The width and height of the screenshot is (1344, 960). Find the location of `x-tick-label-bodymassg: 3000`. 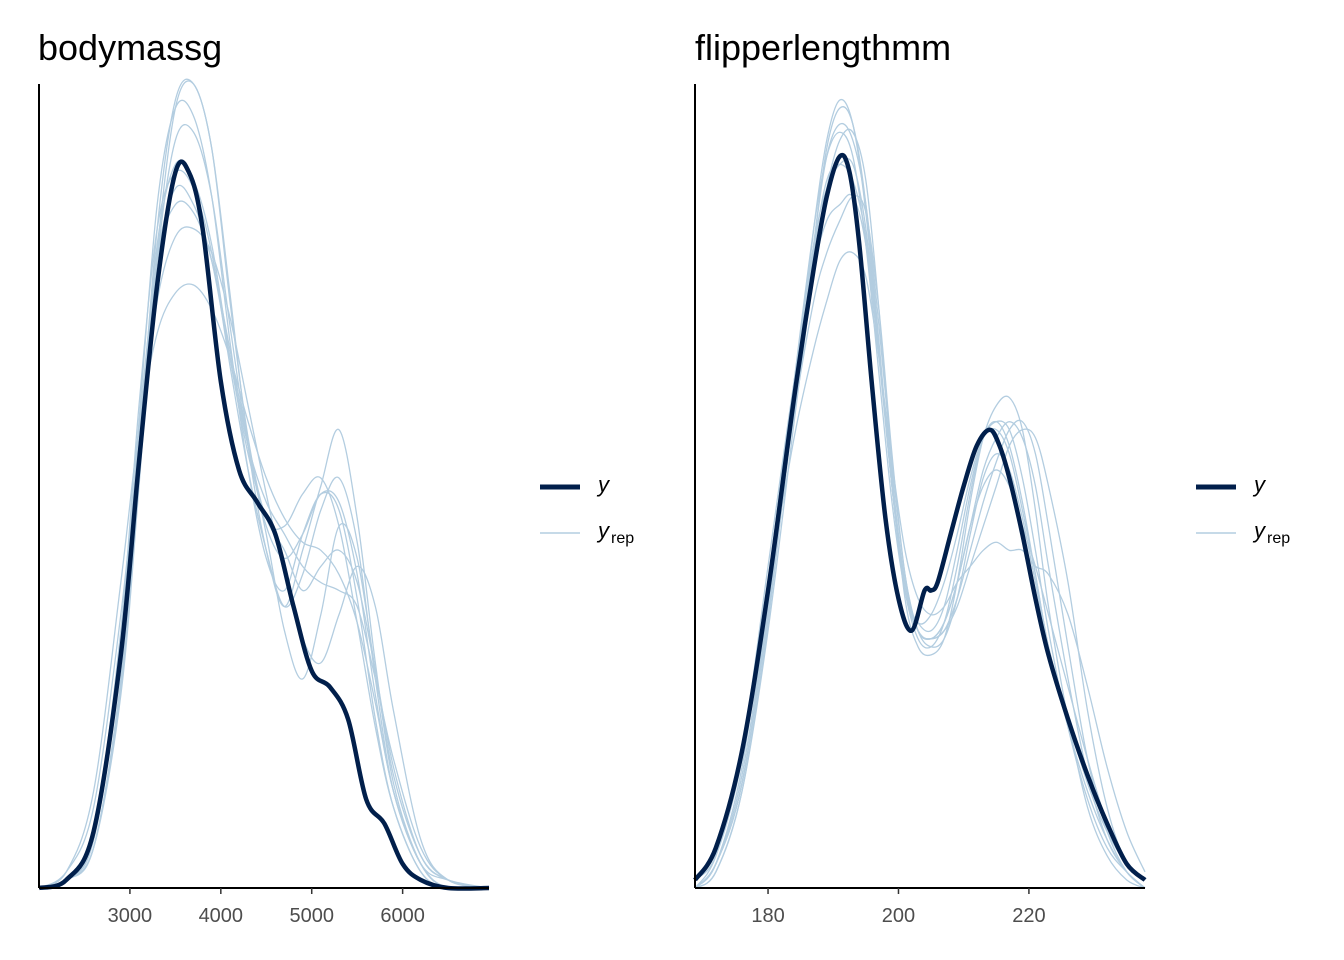

x-tick-label-bodymassg: 3000 is located at coordinates (130, 916).